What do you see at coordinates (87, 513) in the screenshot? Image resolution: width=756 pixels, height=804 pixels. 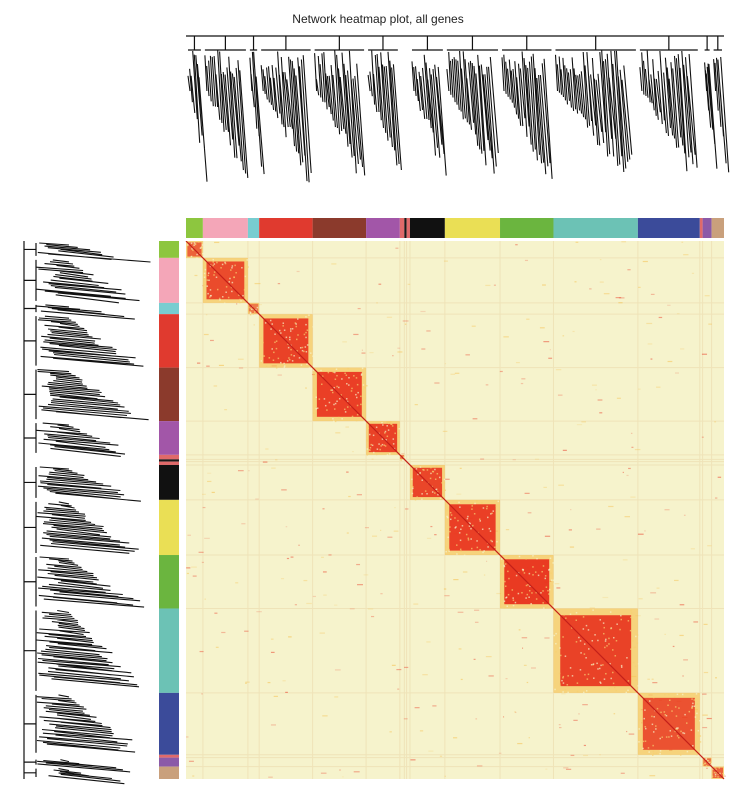 I see `left-dendrogram` at bounding box center [87, 513].